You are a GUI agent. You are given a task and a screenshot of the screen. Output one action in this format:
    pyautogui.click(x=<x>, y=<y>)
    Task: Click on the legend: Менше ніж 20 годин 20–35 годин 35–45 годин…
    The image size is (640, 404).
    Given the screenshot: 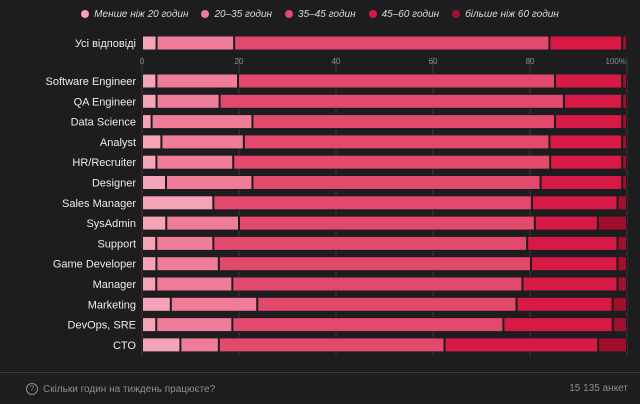 What is the action you would take?
    pyautogui.click(x=320, y=14)
    